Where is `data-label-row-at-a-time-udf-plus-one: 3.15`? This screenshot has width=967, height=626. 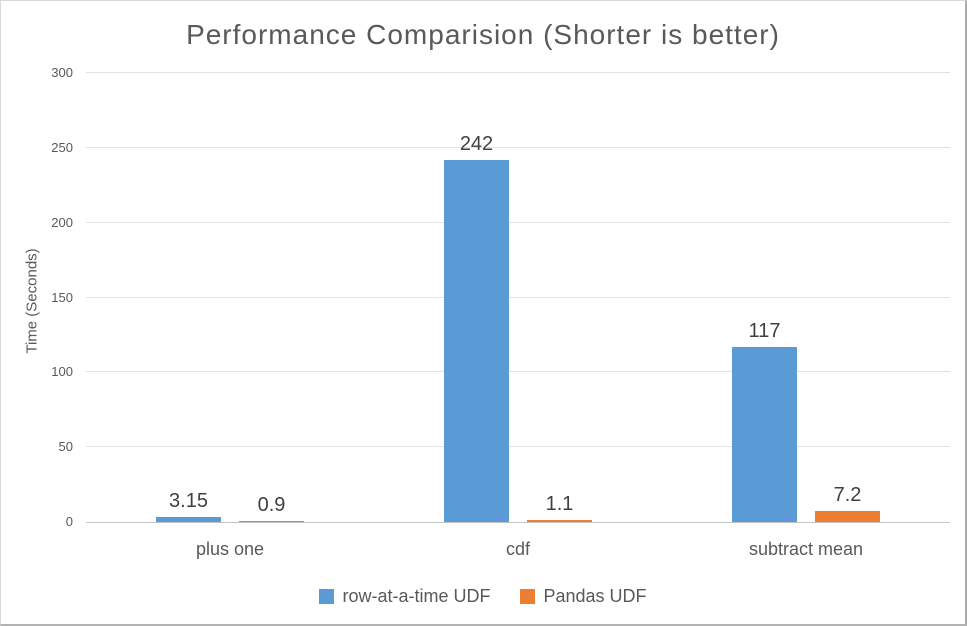 data-label-row-at-a-time-udf-plus-one: 3.15 is located at coordinates (188, 501).